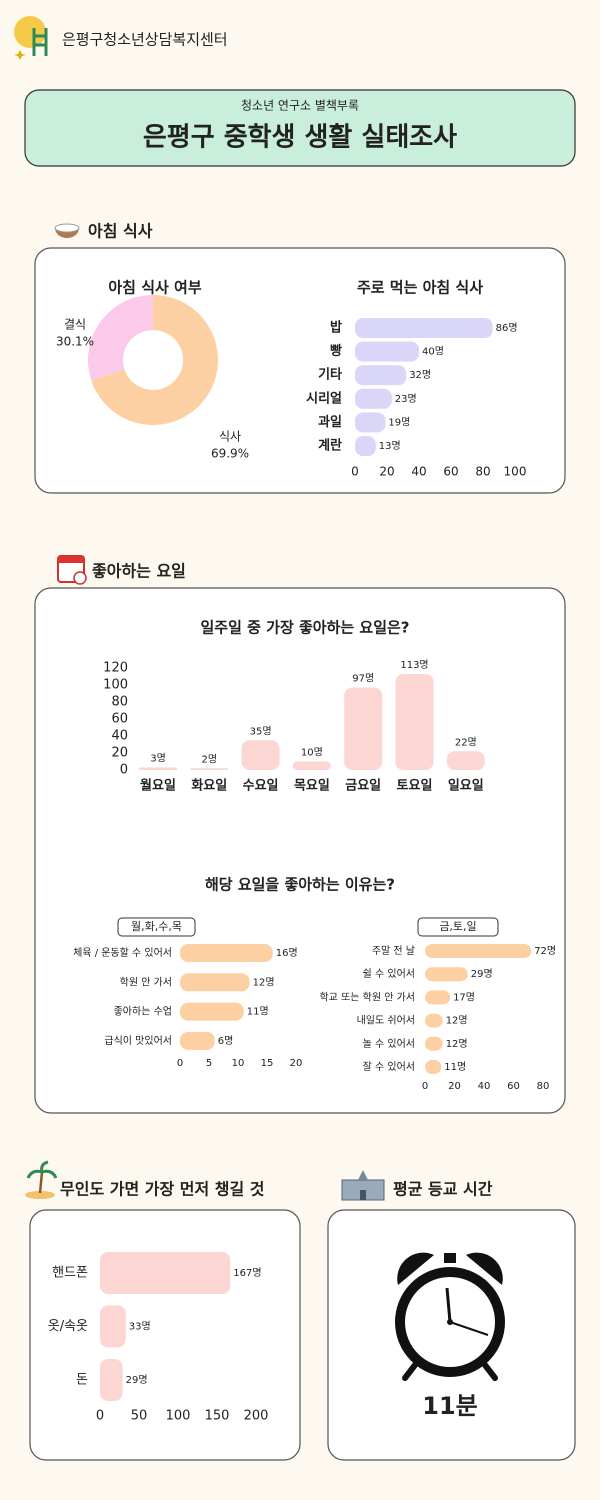  What do you see at coordinates (363, 679) in the screenshot?
I see `value-label: 97명` at bounding box center [363, 679].